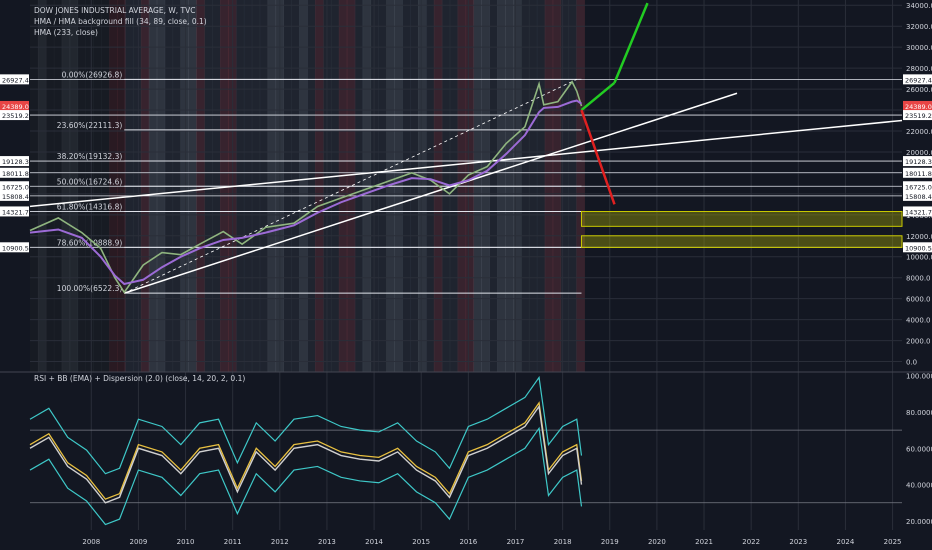  Describe the element at coordinates (468, 542) in the screenshot. I see `time-tick-label: 2016` at that location.